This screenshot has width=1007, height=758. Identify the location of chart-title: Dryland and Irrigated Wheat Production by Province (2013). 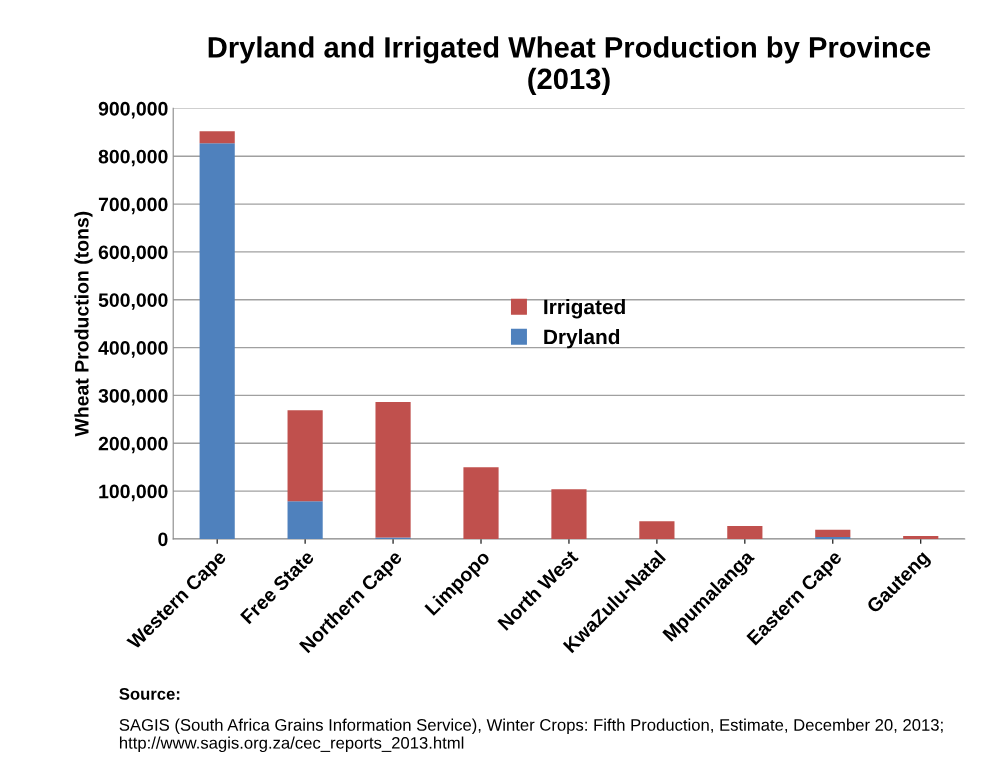
(569, 65).